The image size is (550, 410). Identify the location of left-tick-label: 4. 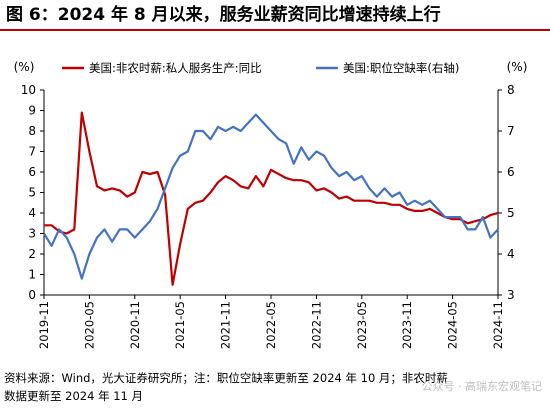
(32, 213).